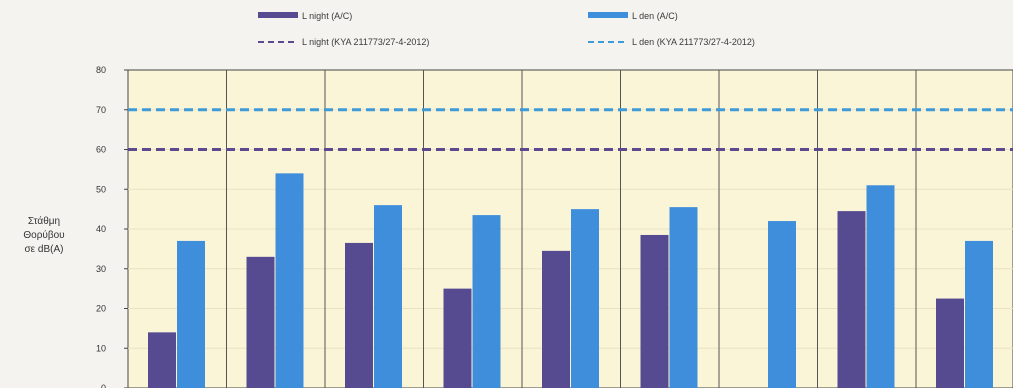  Describe the element at coordinates (570, 129) in the screenshot. I see `reference-lines` at that location.